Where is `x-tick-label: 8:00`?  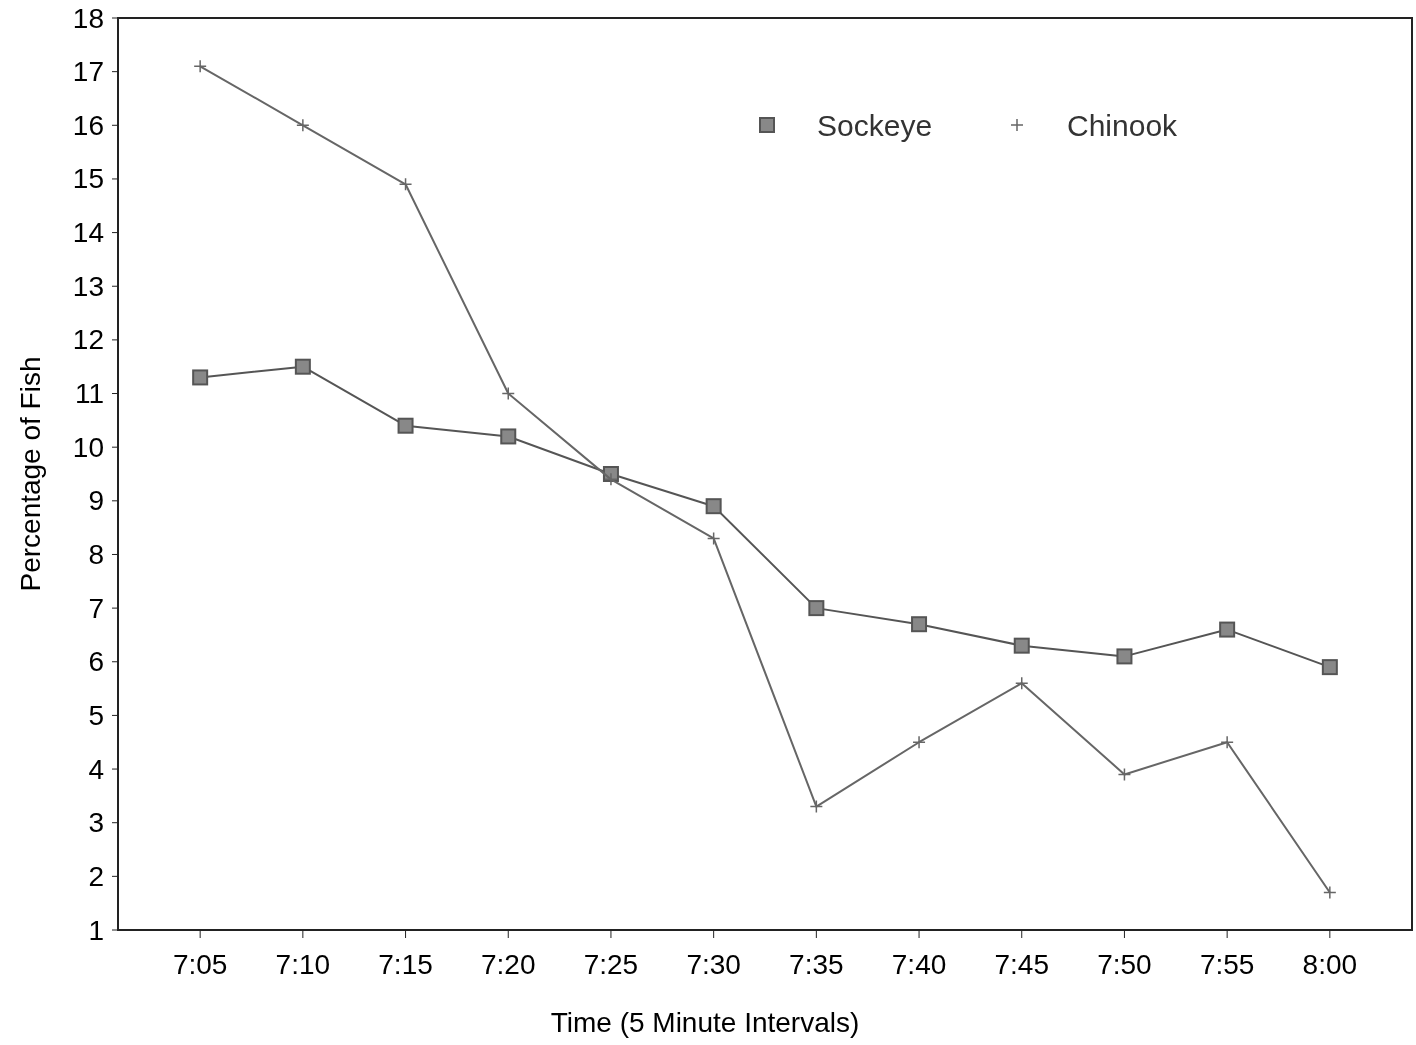 x-tick-label: 8:00 is located at coordinates (1330, 964).